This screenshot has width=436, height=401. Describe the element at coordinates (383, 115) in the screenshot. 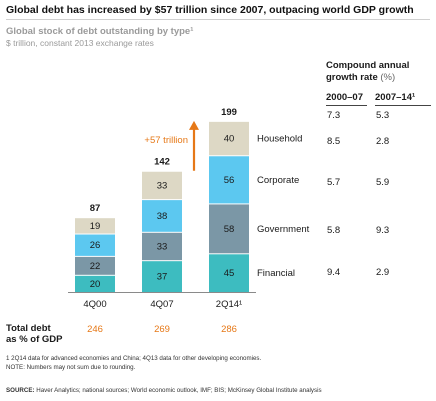

I see `cagr-total-2: 5.3` at that location.